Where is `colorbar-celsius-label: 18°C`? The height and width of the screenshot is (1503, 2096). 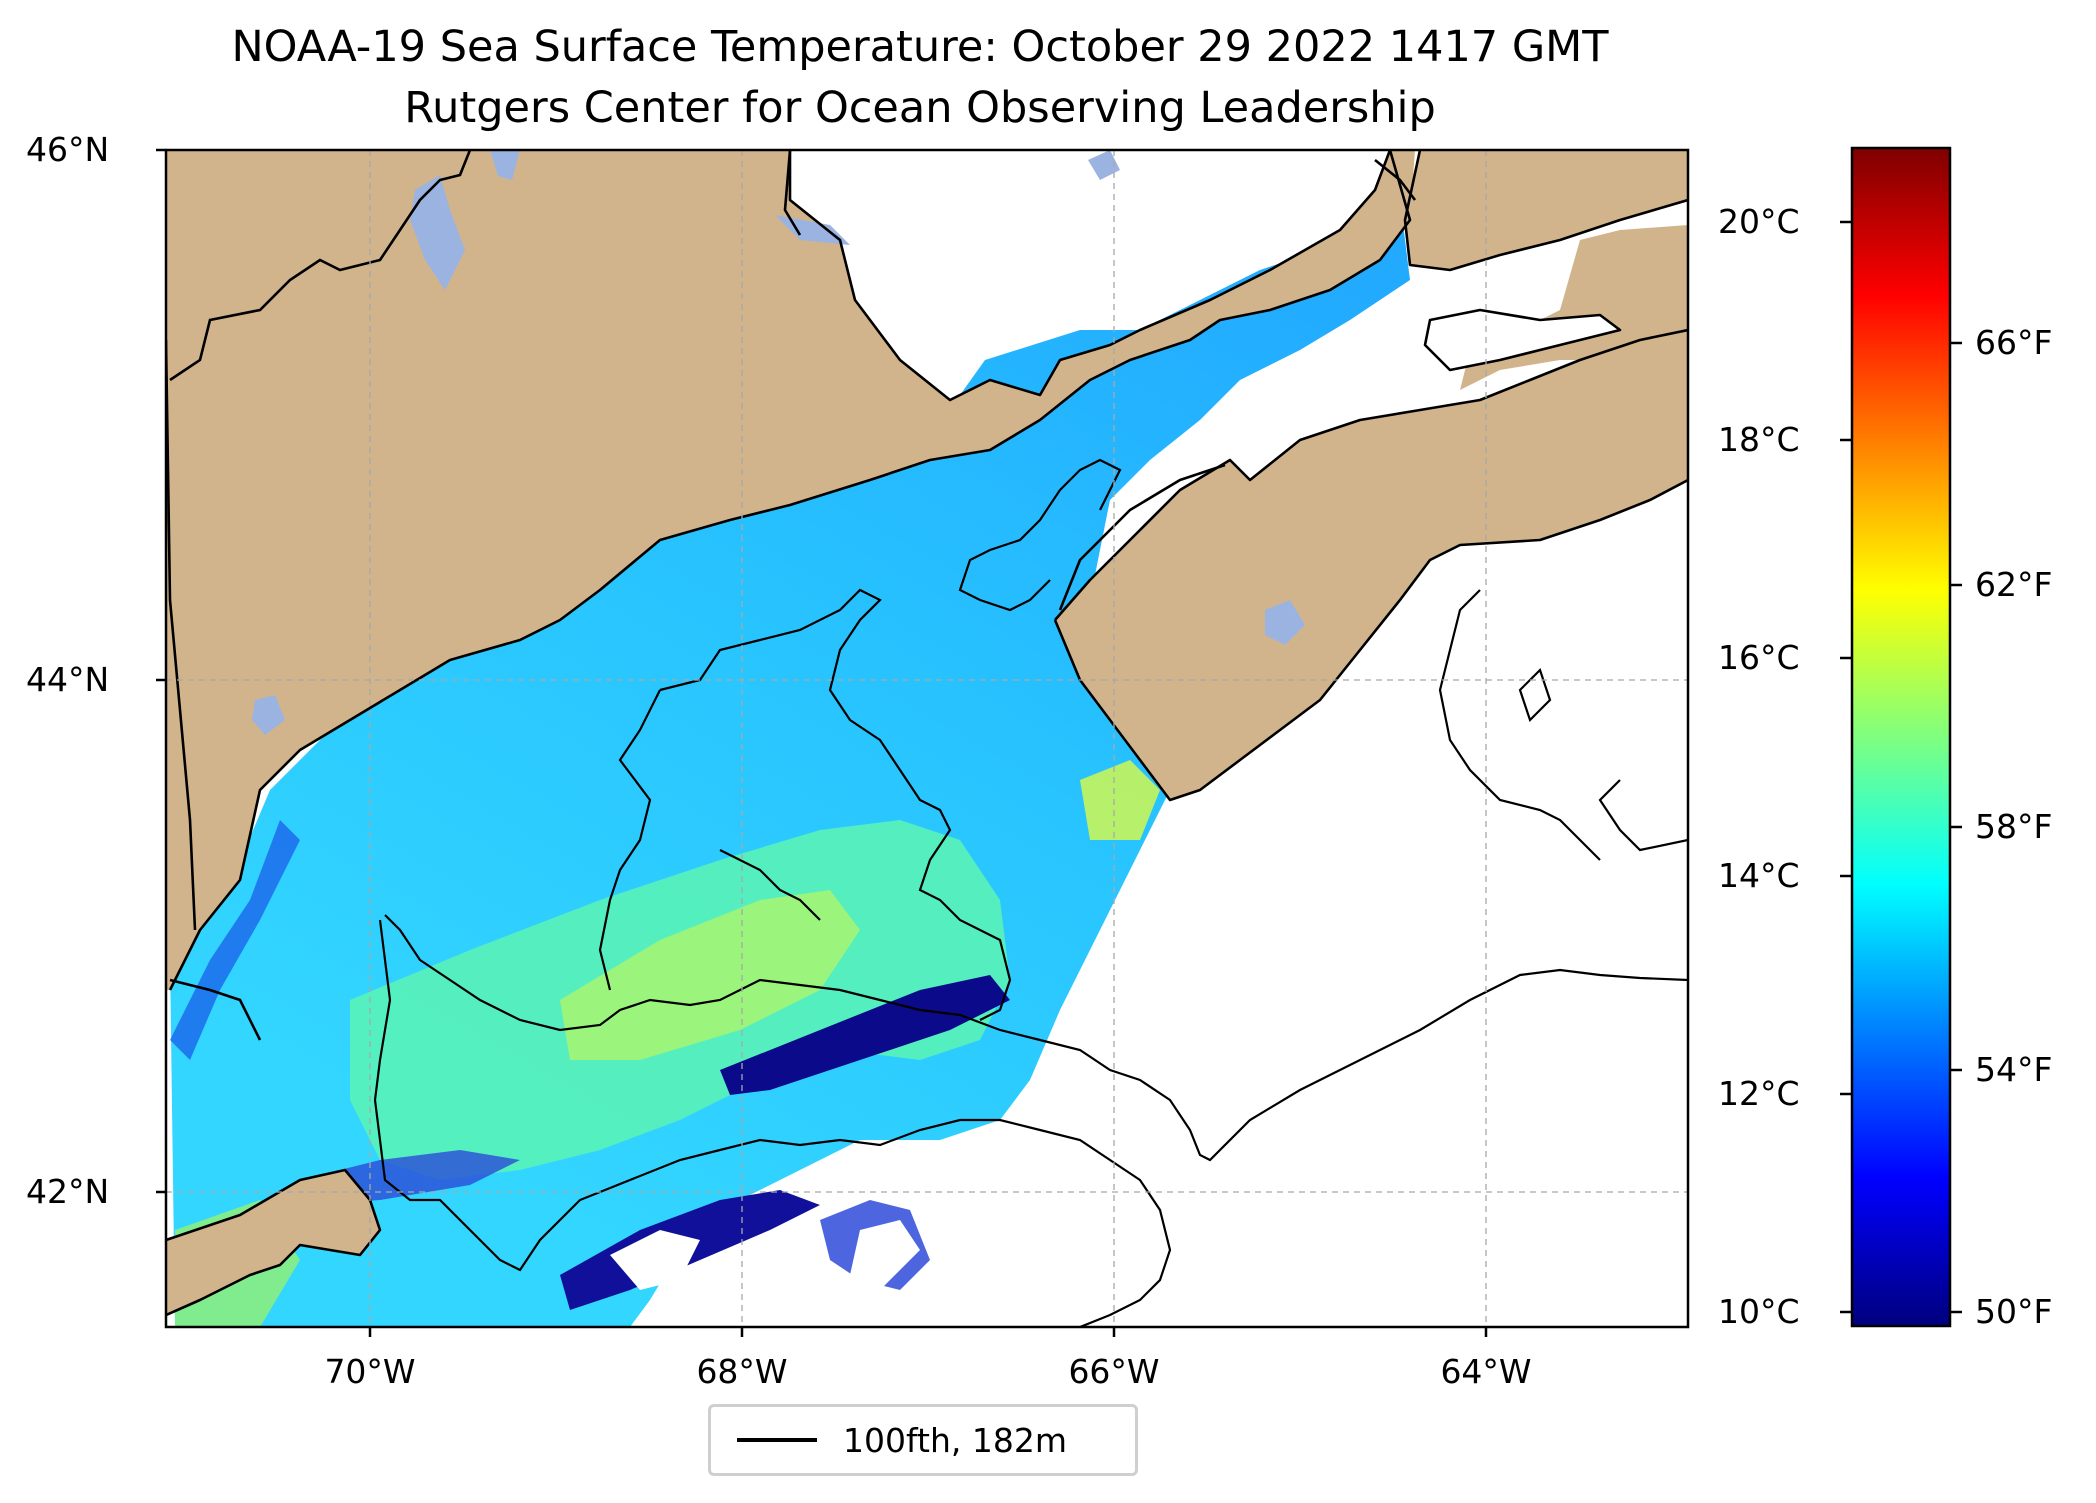
colorbar-celsius-label: 18°C is located at coordinates (1759, 439).